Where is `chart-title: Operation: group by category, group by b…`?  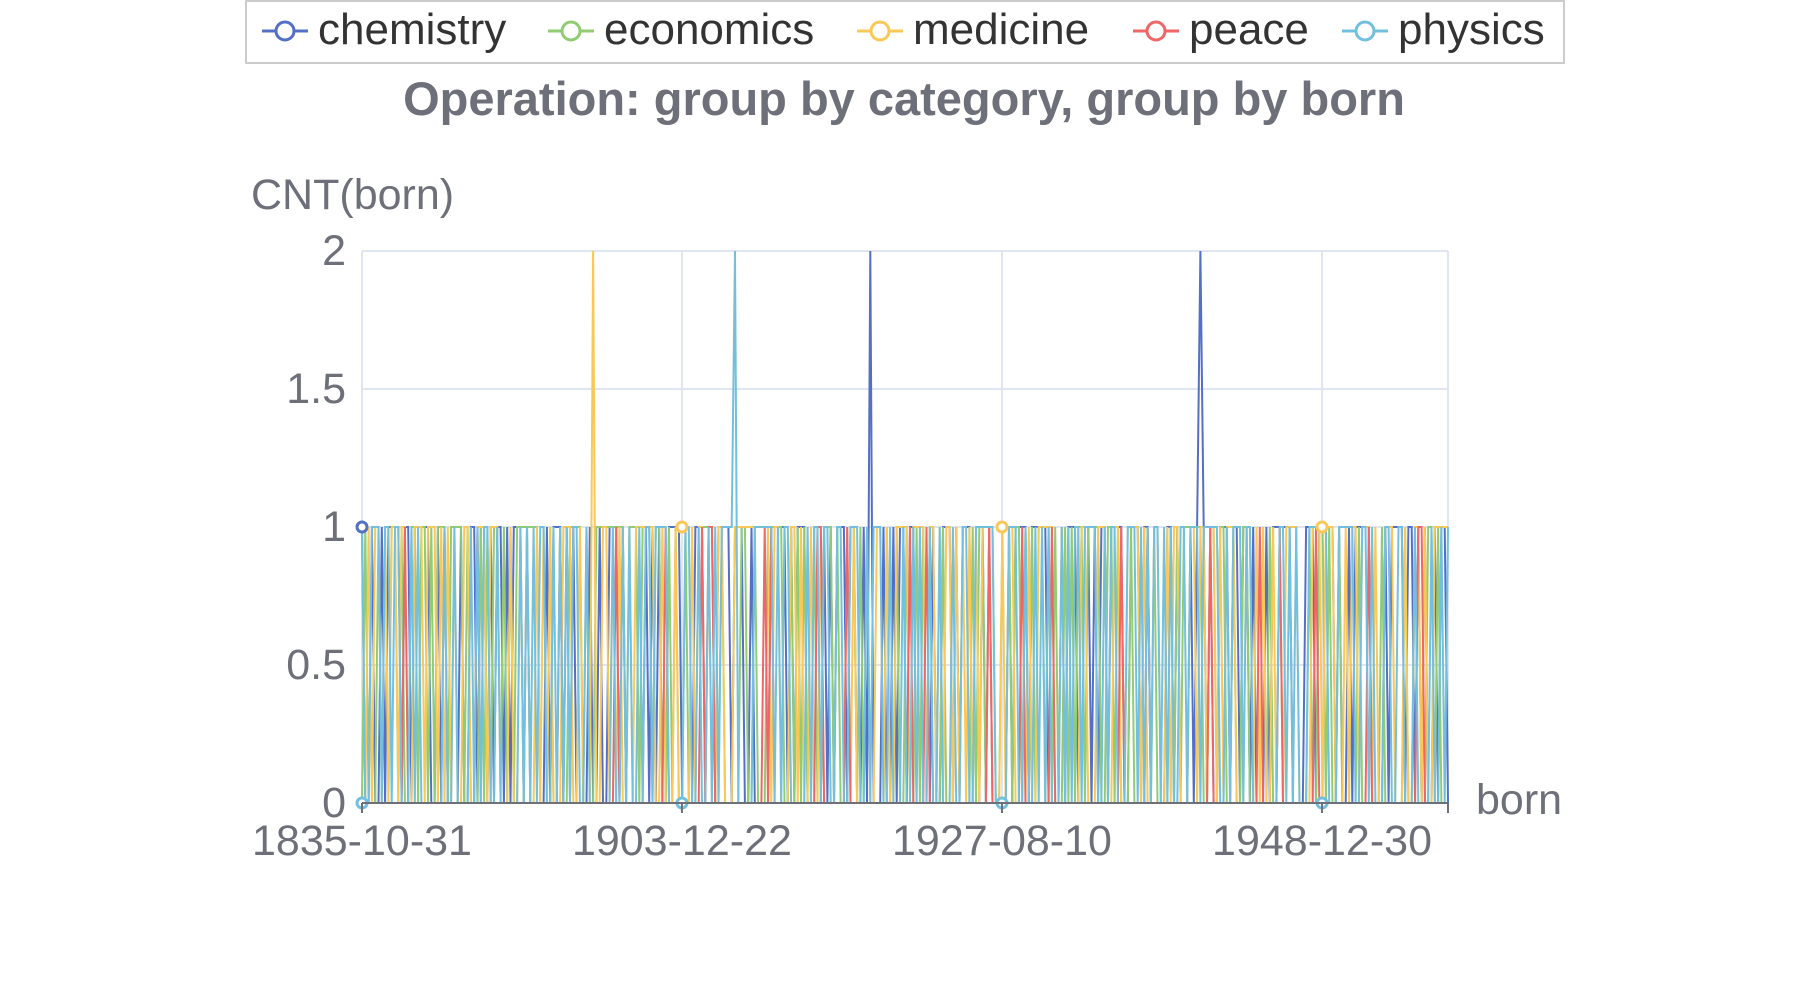
chart-title: Operation: group by category, group by b… is located at coordinates (904, 98).